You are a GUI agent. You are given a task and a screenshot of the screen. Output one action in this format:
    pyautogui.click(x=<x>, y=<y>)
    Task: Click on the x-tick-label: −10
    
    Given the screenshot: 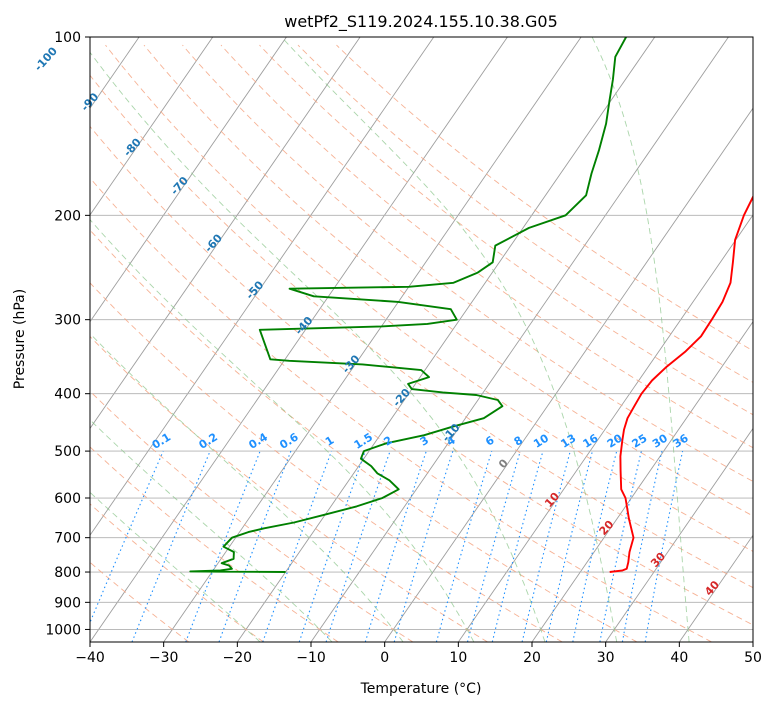 What is the action you would take?
    pyautogui.click(x=311, y=658)
    